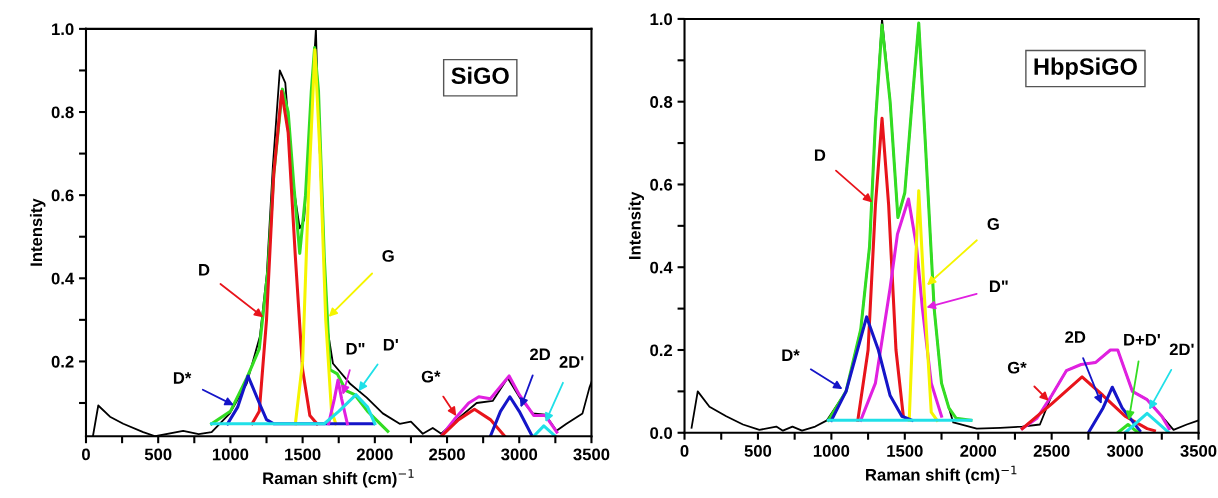 Image resolution: width=1218 pixels, height=498 pixels. What do you see at coordinates (355, 349) in the screenshot?
I see `series-label: D"` at bounding box center [355, 349].